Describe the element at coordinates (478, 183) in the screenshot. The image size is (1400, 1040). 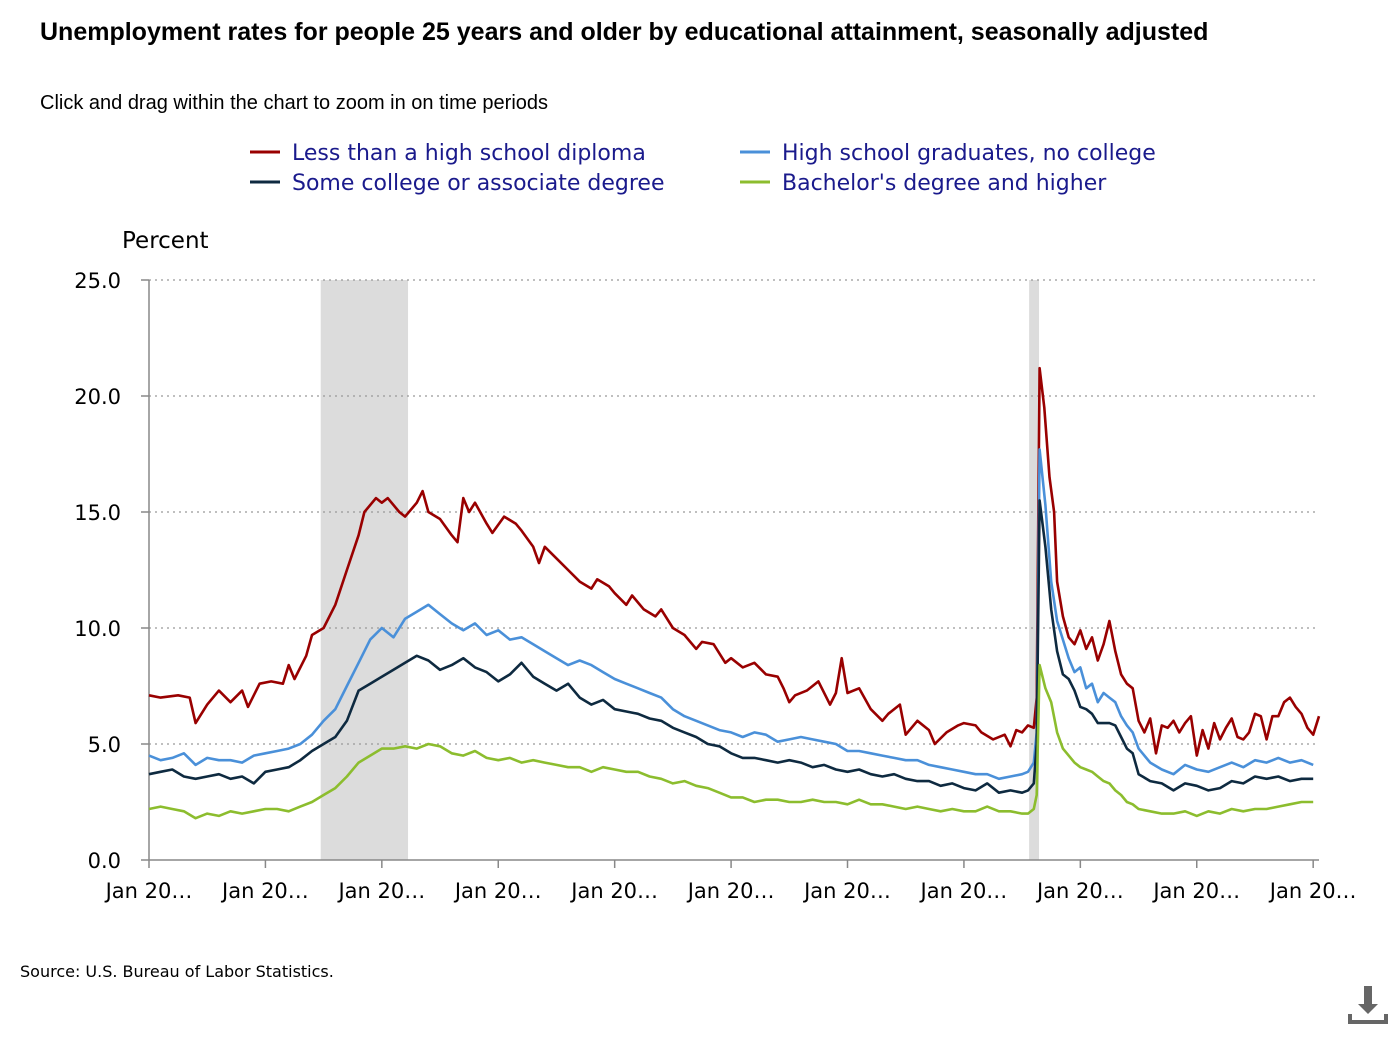
I see `legend-item: Some college or associate degree` at that location.